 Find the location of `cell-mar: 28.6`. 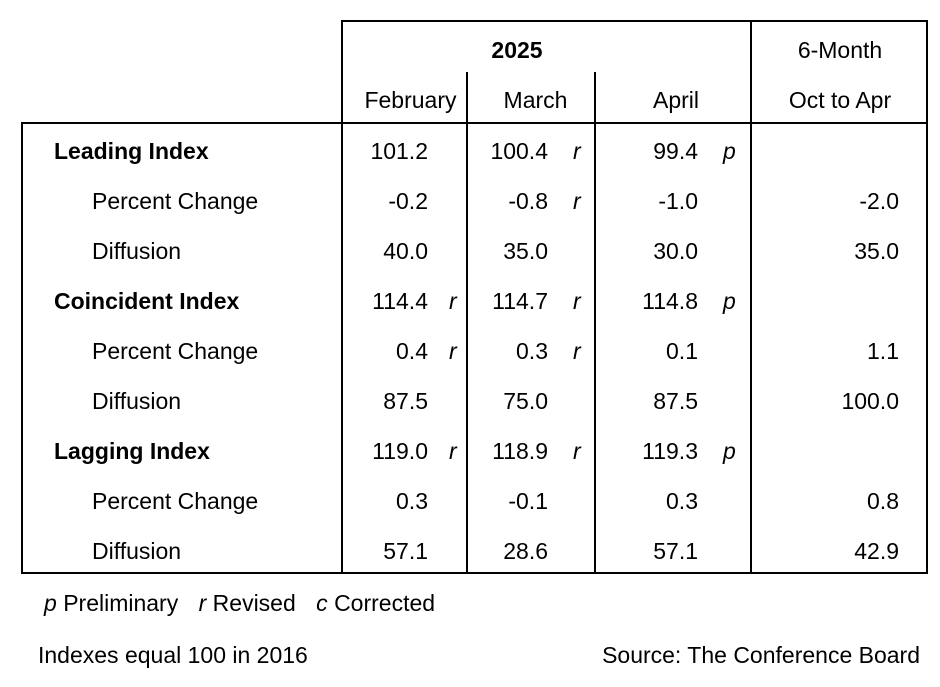

cell-mar: 28.6 is located at coordinates (525, 551).